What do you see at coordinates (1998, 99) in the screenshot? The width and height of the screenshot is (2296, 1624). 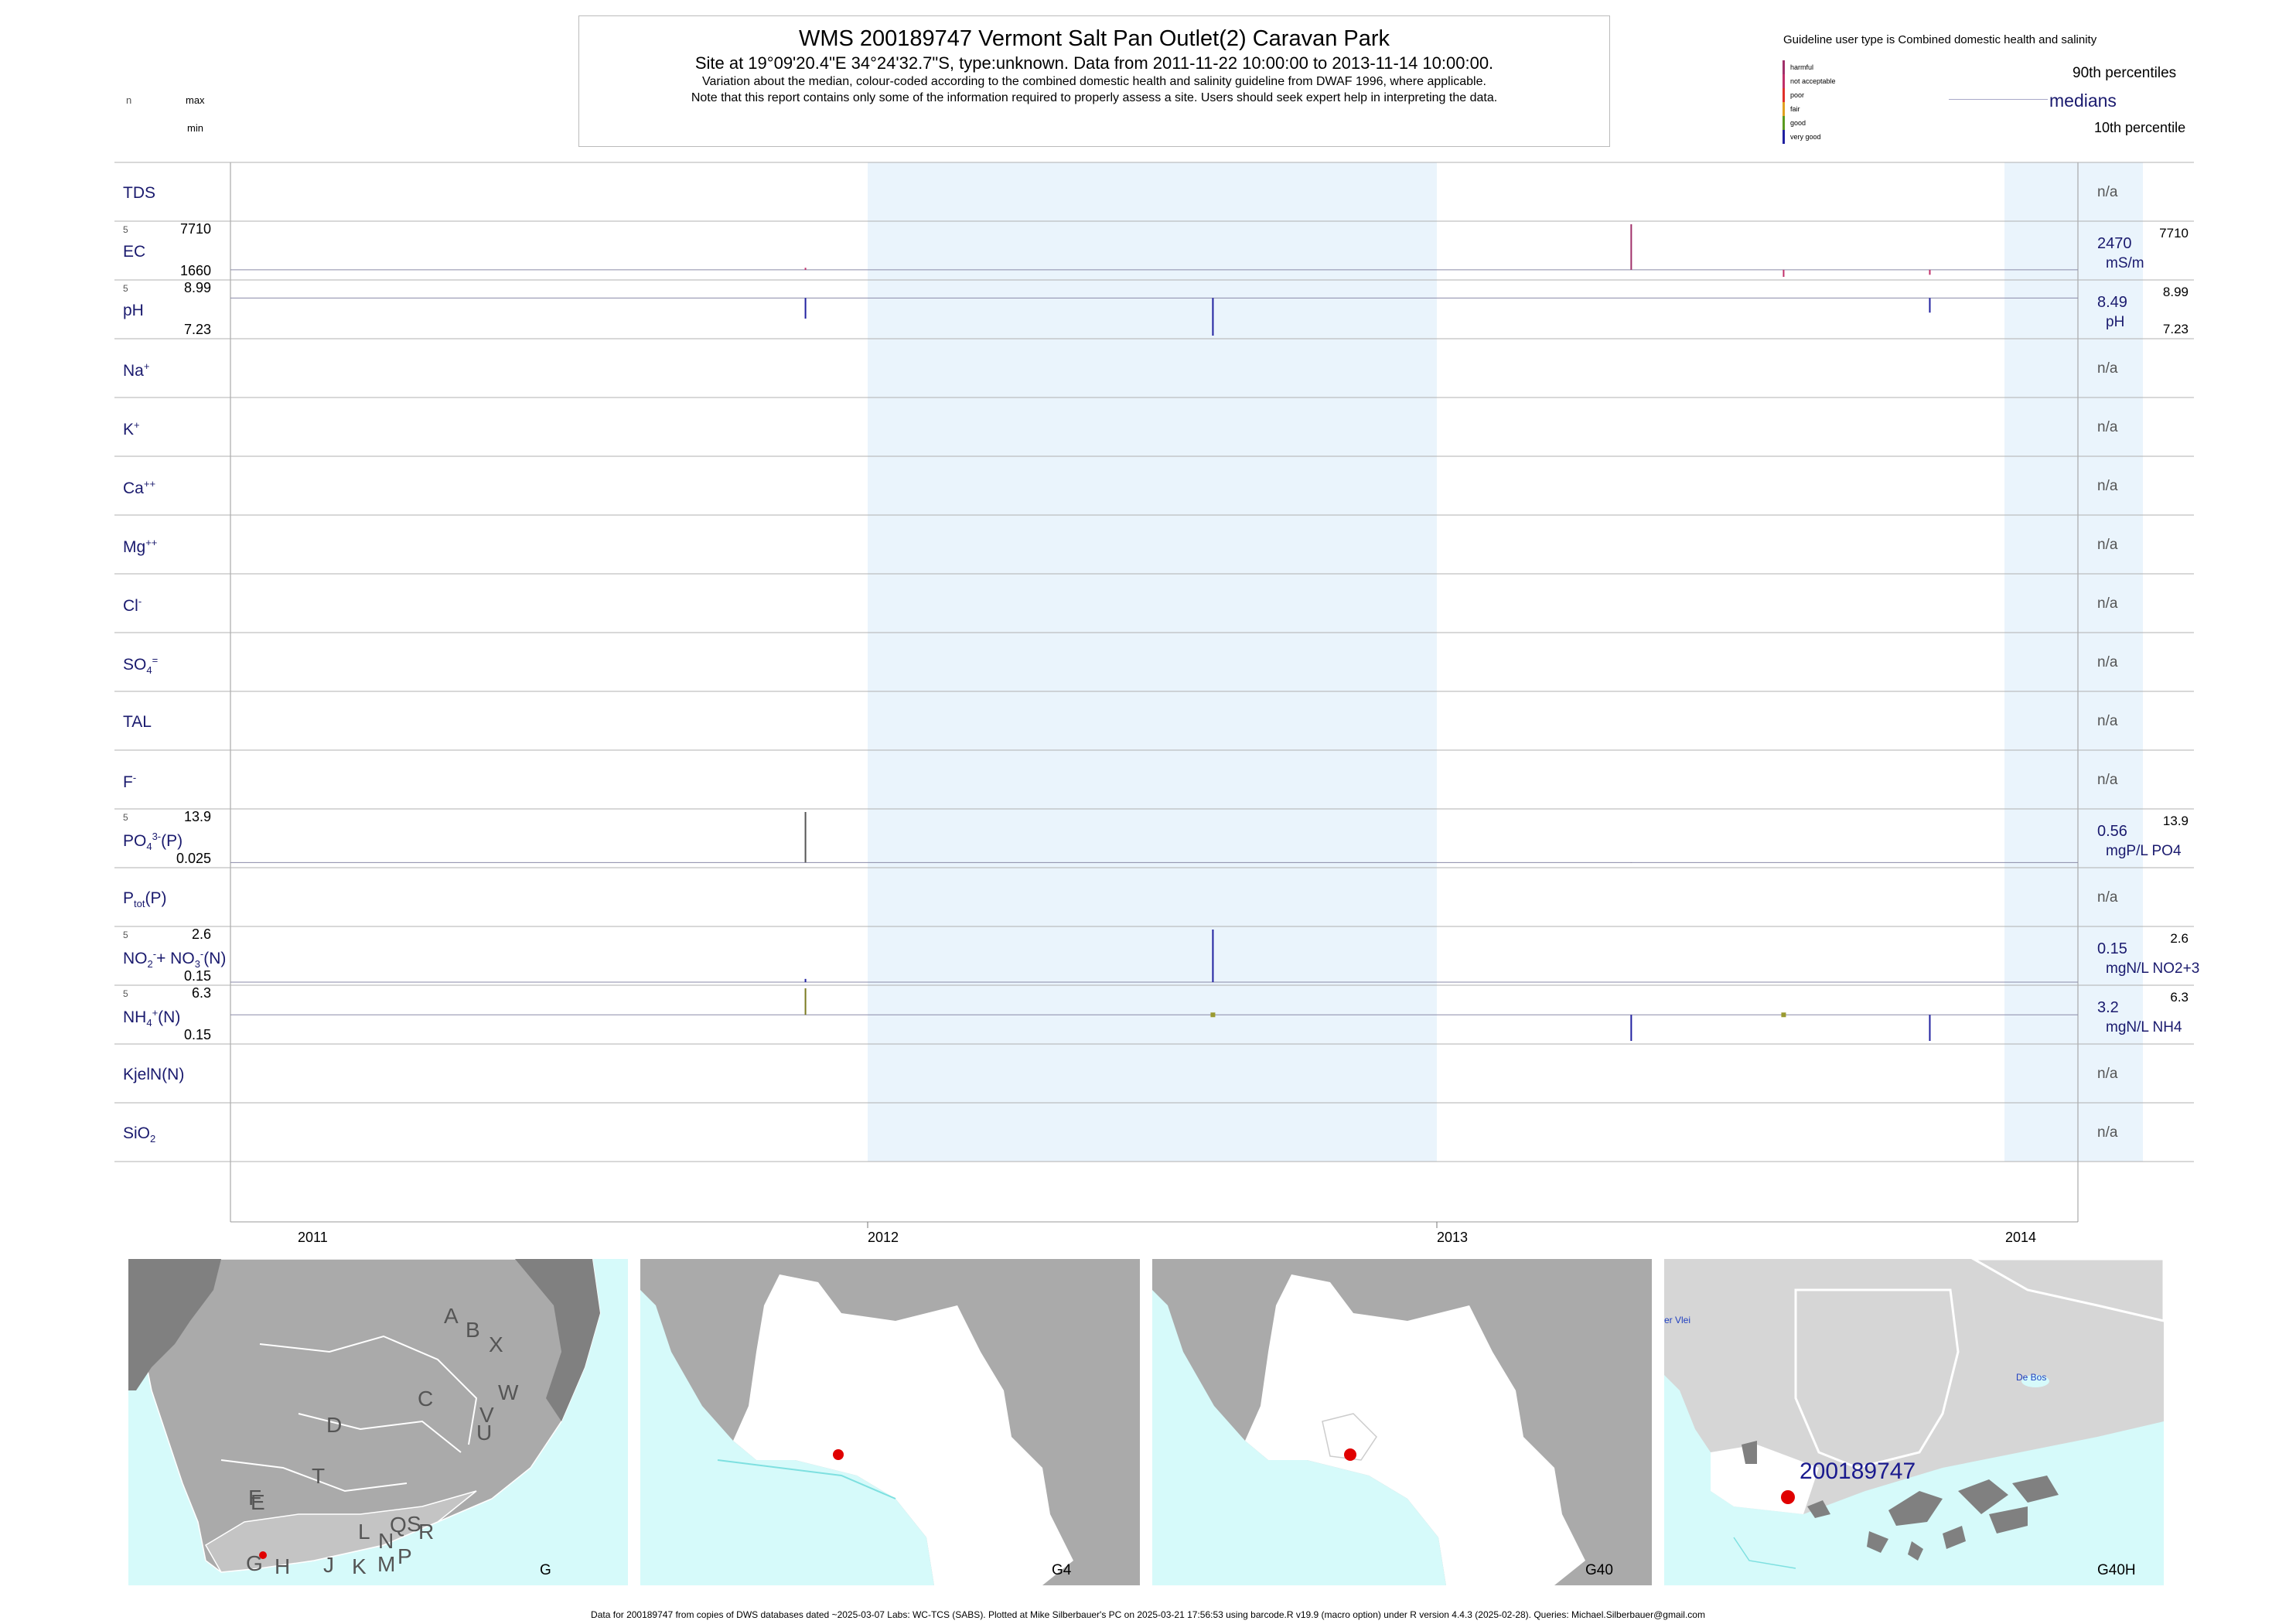 I see `legend-median-line` at bounding box center [1998, 99].